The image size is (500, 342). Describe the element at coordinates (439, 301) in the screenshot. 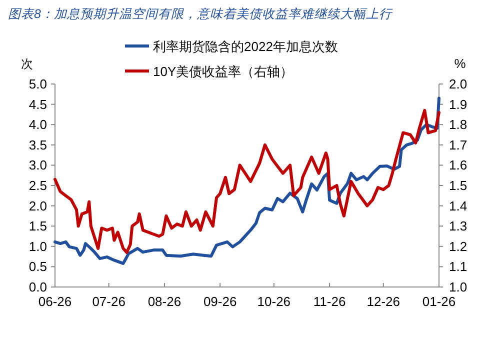

I see `x-tick-label: 01-26` at that location.